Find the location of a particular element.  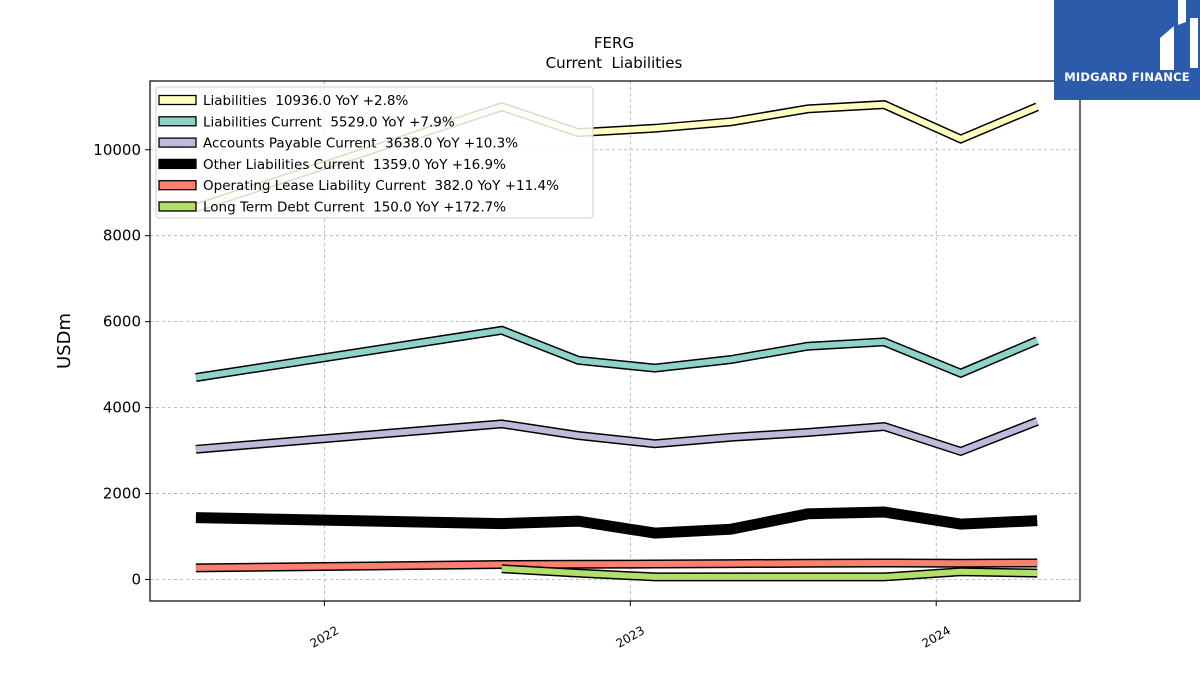

midgard-mark-icon is located at coordinates (1179, 35).